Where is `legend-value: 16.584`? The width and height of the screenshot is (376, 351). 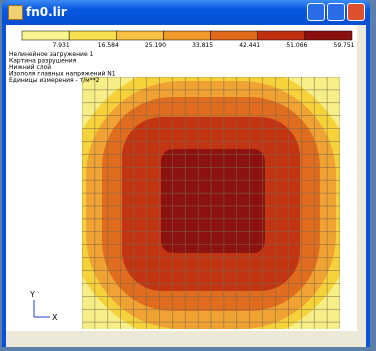 legend-value: 16.584 is located at coordinates (108, 45).